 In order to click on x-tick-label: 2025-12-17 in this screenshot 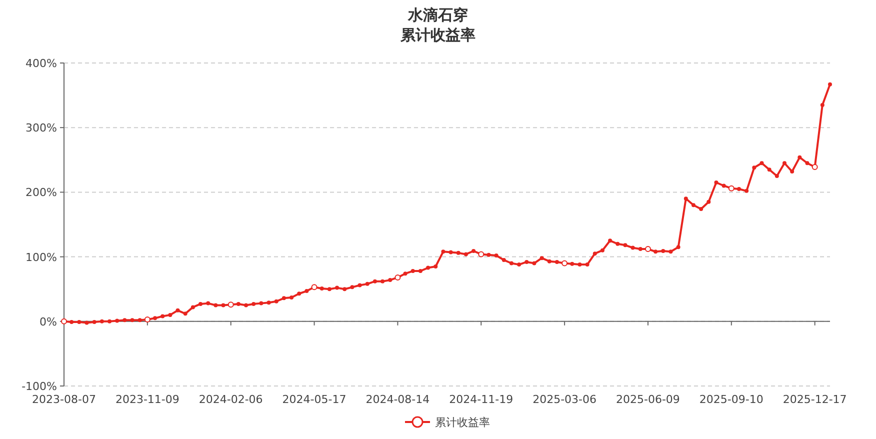, I will do `click(814, 399)`.